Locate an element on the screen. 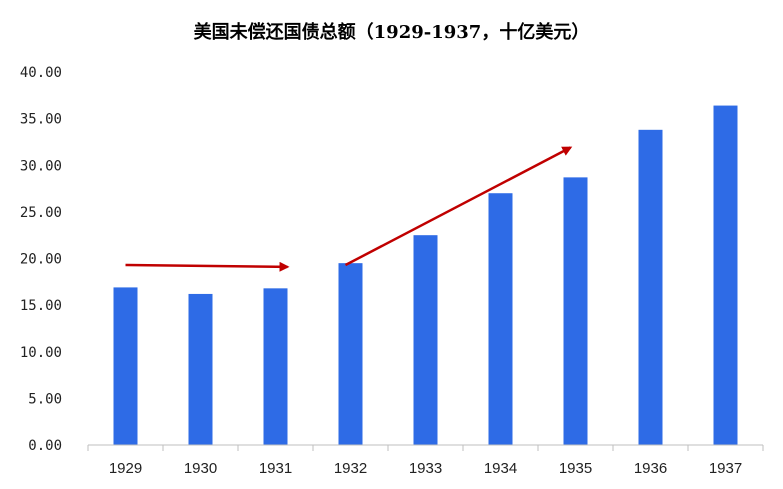  y-tick-label: 30.00 is located at coordinates (41, 166).